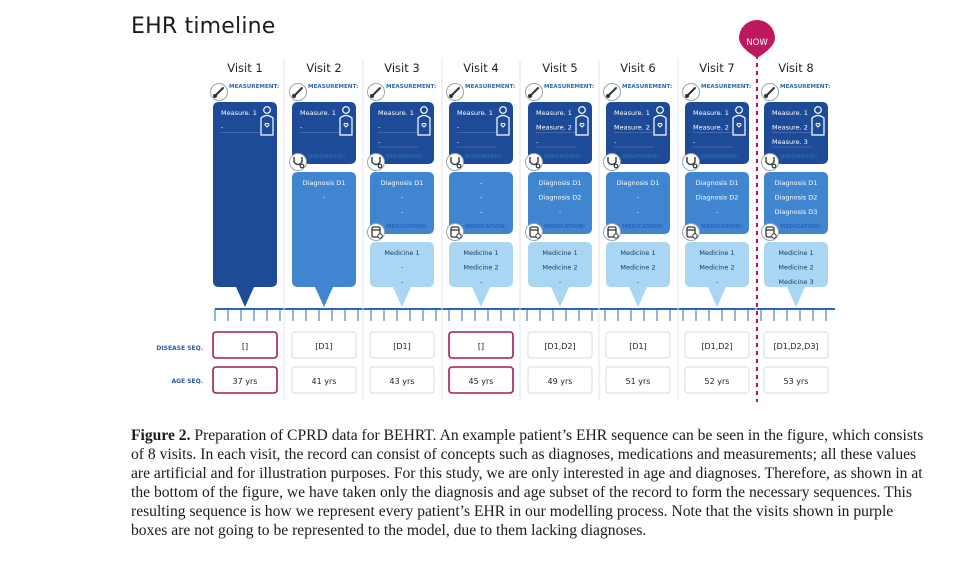 This screenshot has height=572, width=955. Describe the element at coordinates (637, 68) in the screenshot. I see `visit-label: Visit 6` at that location.